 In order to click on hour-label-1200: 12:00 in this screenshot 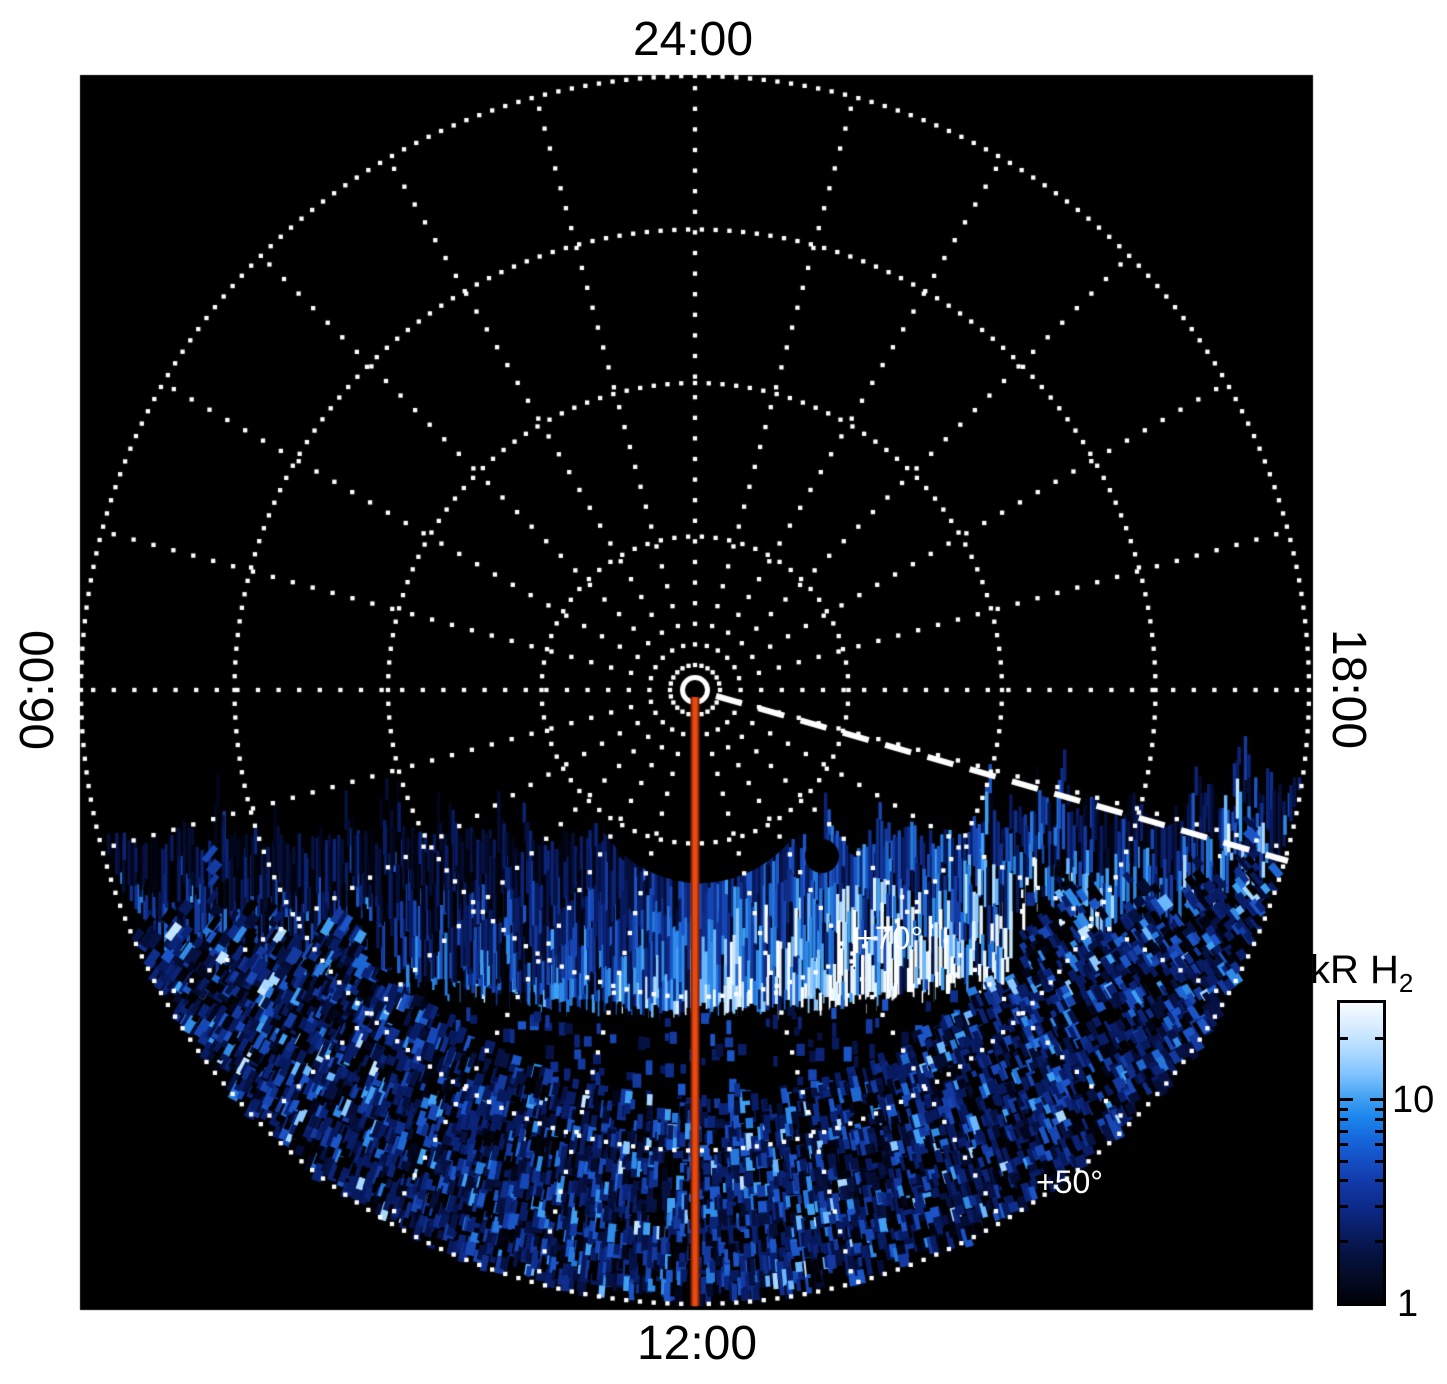, I will do `click(697, 1343)`.